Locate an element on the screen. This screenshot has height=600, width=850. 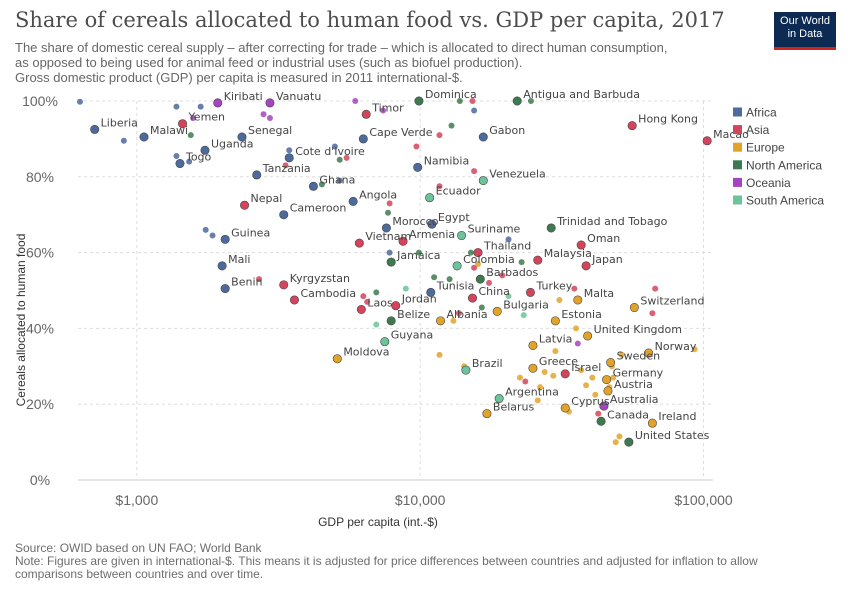
point-ecuador is located at coordinates (430, 198).